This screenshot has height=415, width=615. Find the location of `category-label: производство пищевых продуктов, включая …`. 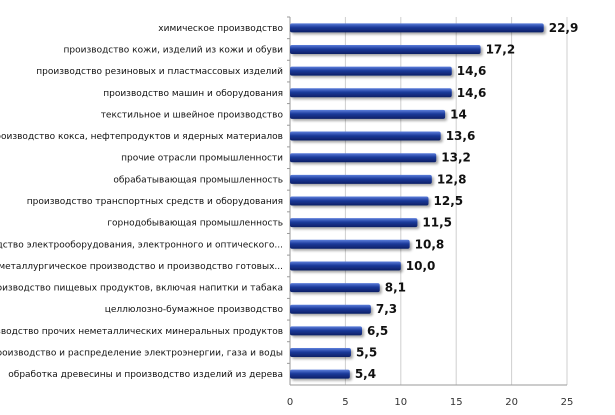

category-label: производство пищевых продуктов, включая … is located at coordinates (141, 289).